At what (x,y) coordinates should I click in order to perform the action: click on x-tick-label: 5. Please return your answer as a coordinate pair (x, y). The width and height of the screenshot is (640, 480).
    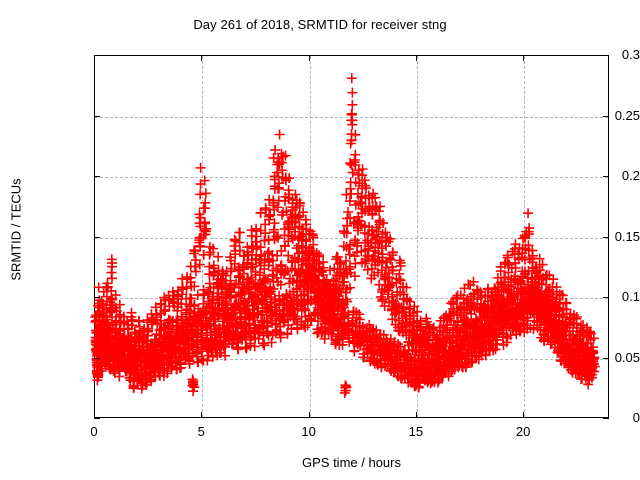
    Looking at the image, I should click on (201, 431).